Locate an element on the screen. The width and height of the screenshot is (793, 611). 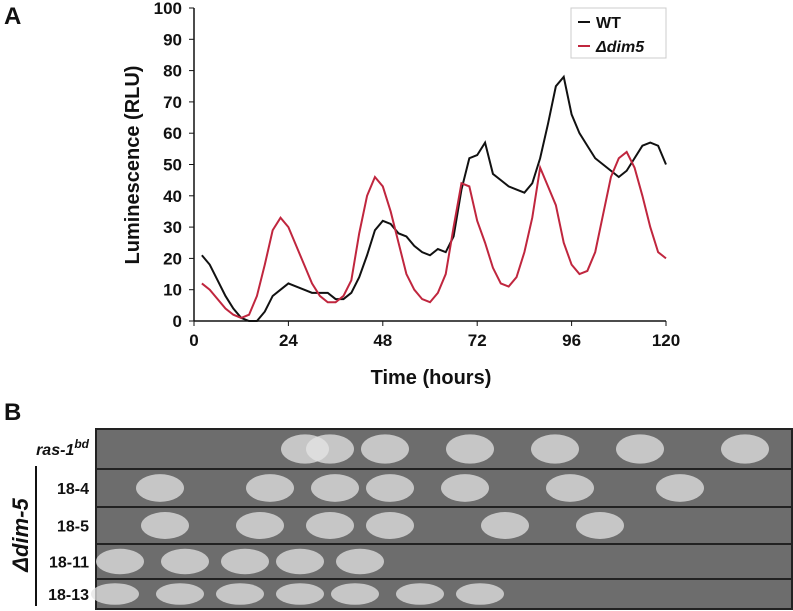
x-tick-label: 72 is located at coordinates (477, 340).